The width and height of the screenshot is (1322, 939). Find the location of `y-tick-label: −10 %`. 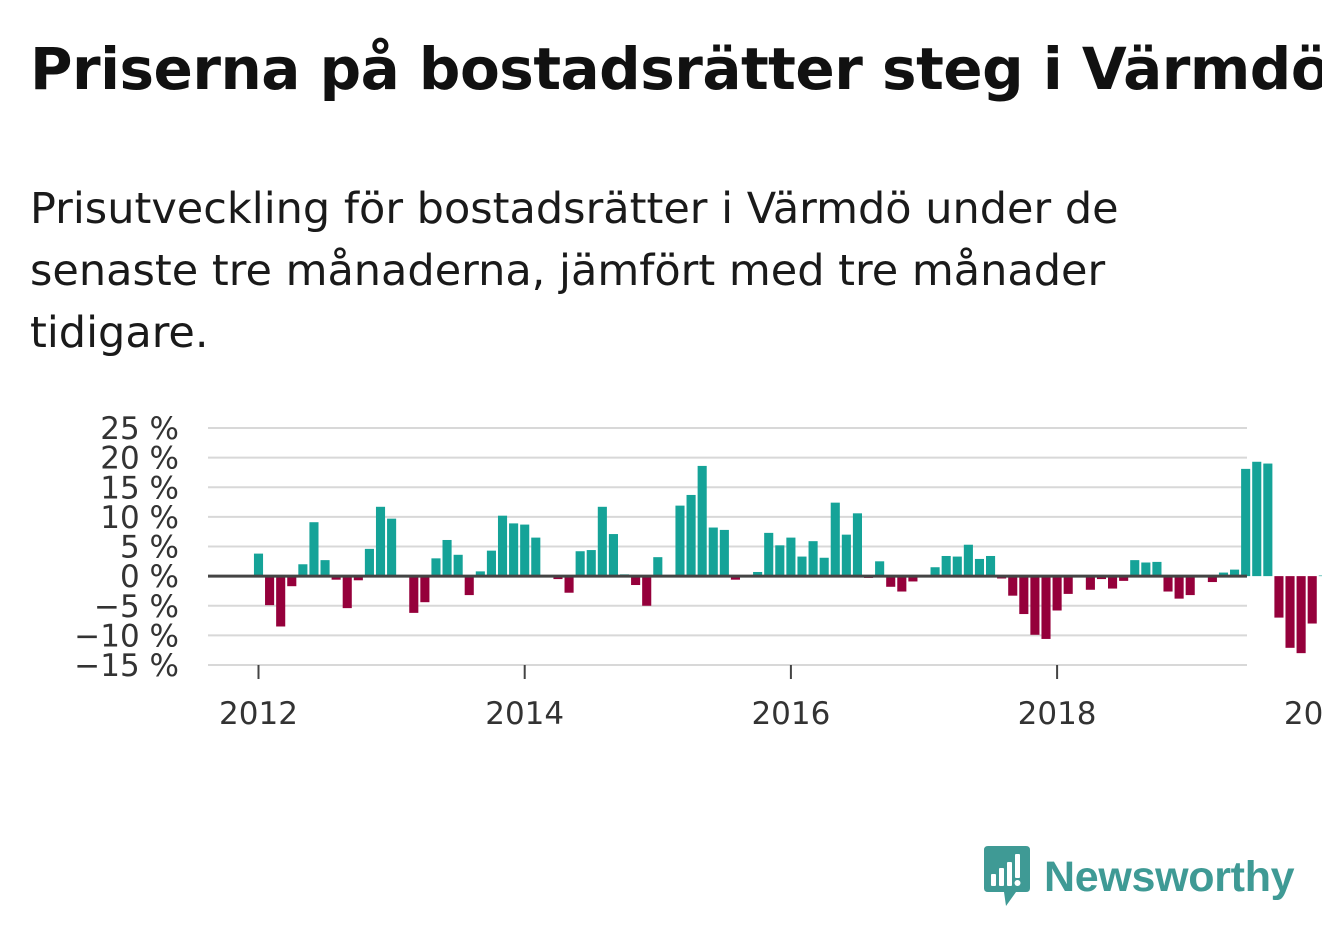

y-tick-label: −10 % is located at coordinates (126, 636).